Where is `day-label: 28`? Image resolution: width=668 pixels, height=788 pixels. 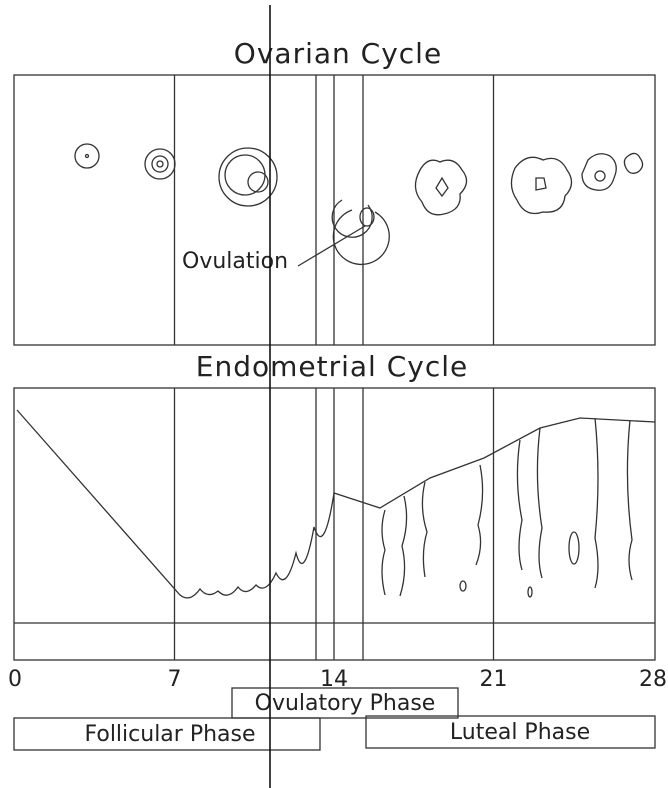
day-label: 28 is located at coordinates (653, 679).